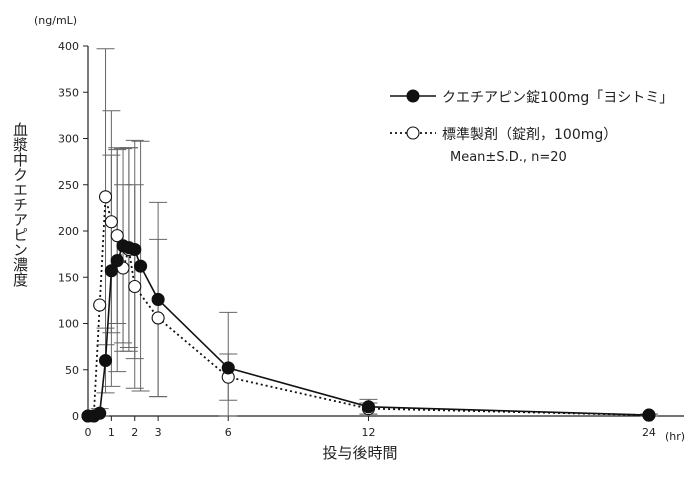 The image size is (698, 477). I want to click on y-tick-label: 200, so click(68, 231).